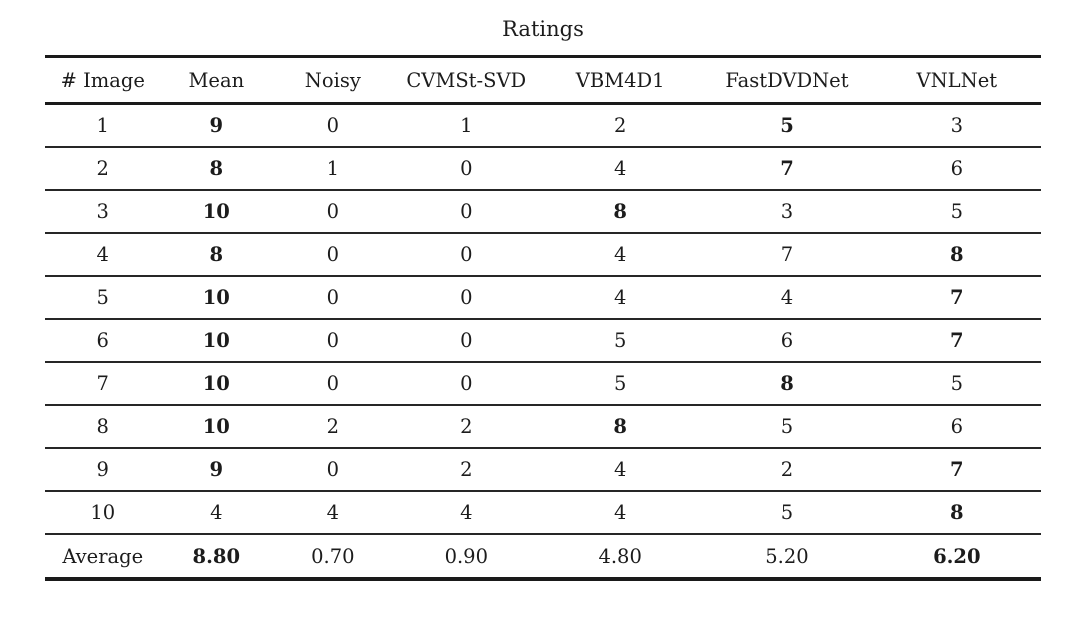 The width and height of the screenshot is (1080, 628). Describe the element at coordinates (103, 556) in the screenshot. I see `row-label-average: Average` at that location.